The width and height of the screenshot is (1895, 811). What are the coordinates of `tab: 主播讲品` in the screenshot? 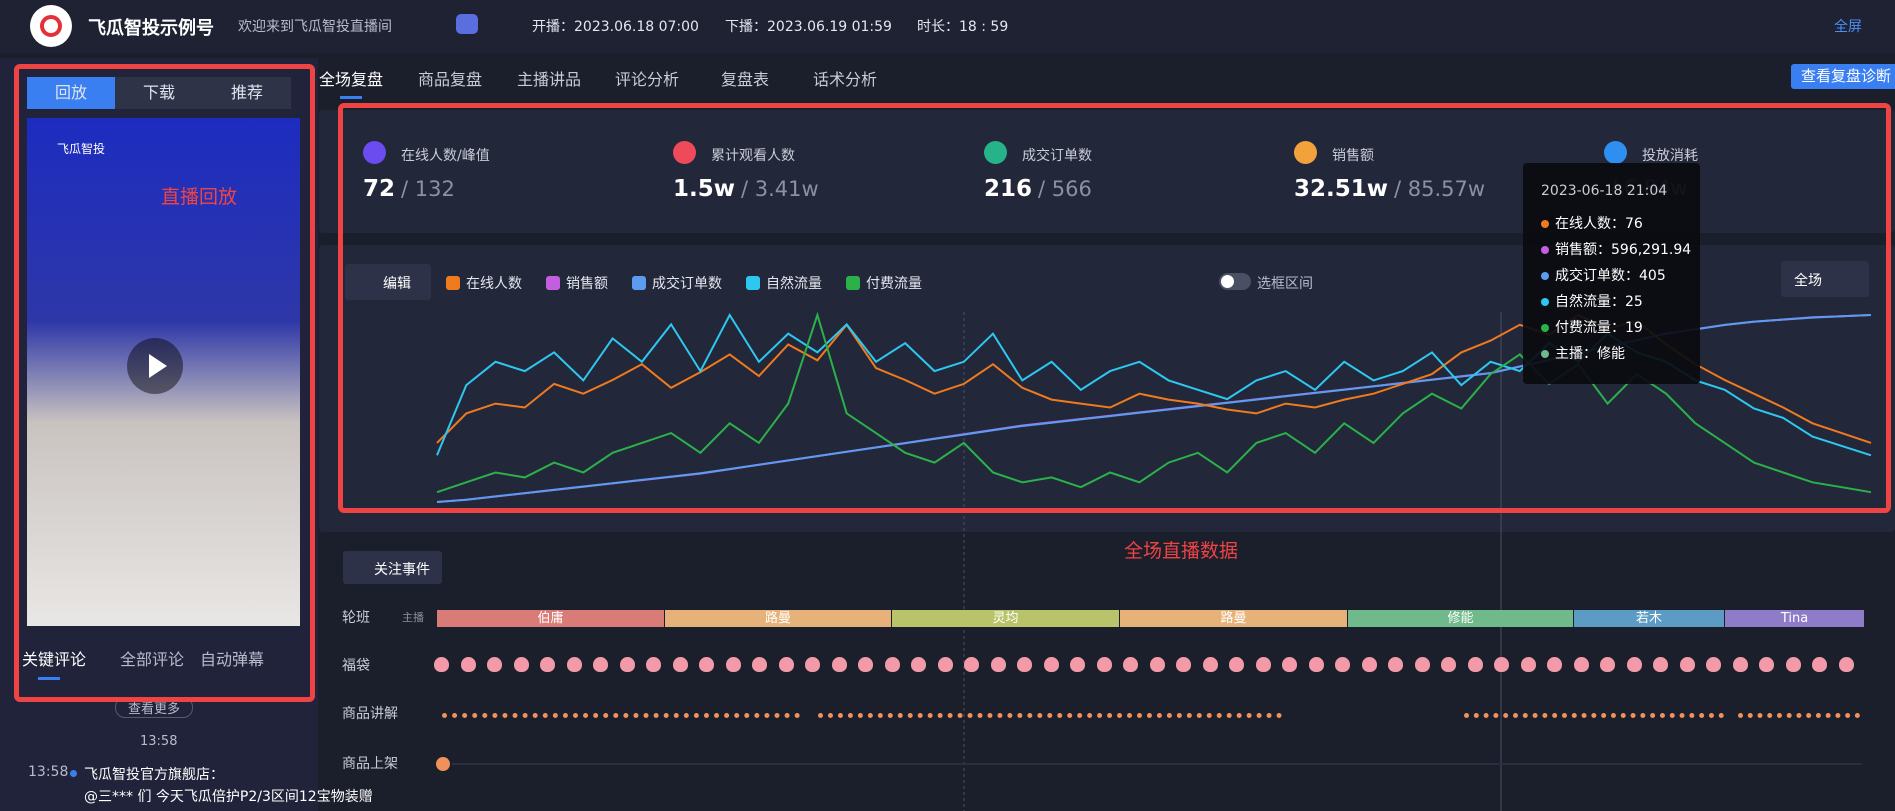 It's located at (549, 79).